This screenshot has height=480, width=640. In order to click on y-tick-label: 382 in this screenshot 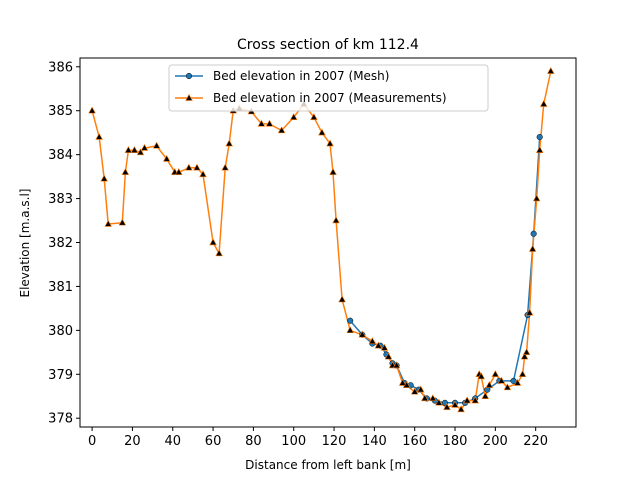, I will do `click(60, 243)`.